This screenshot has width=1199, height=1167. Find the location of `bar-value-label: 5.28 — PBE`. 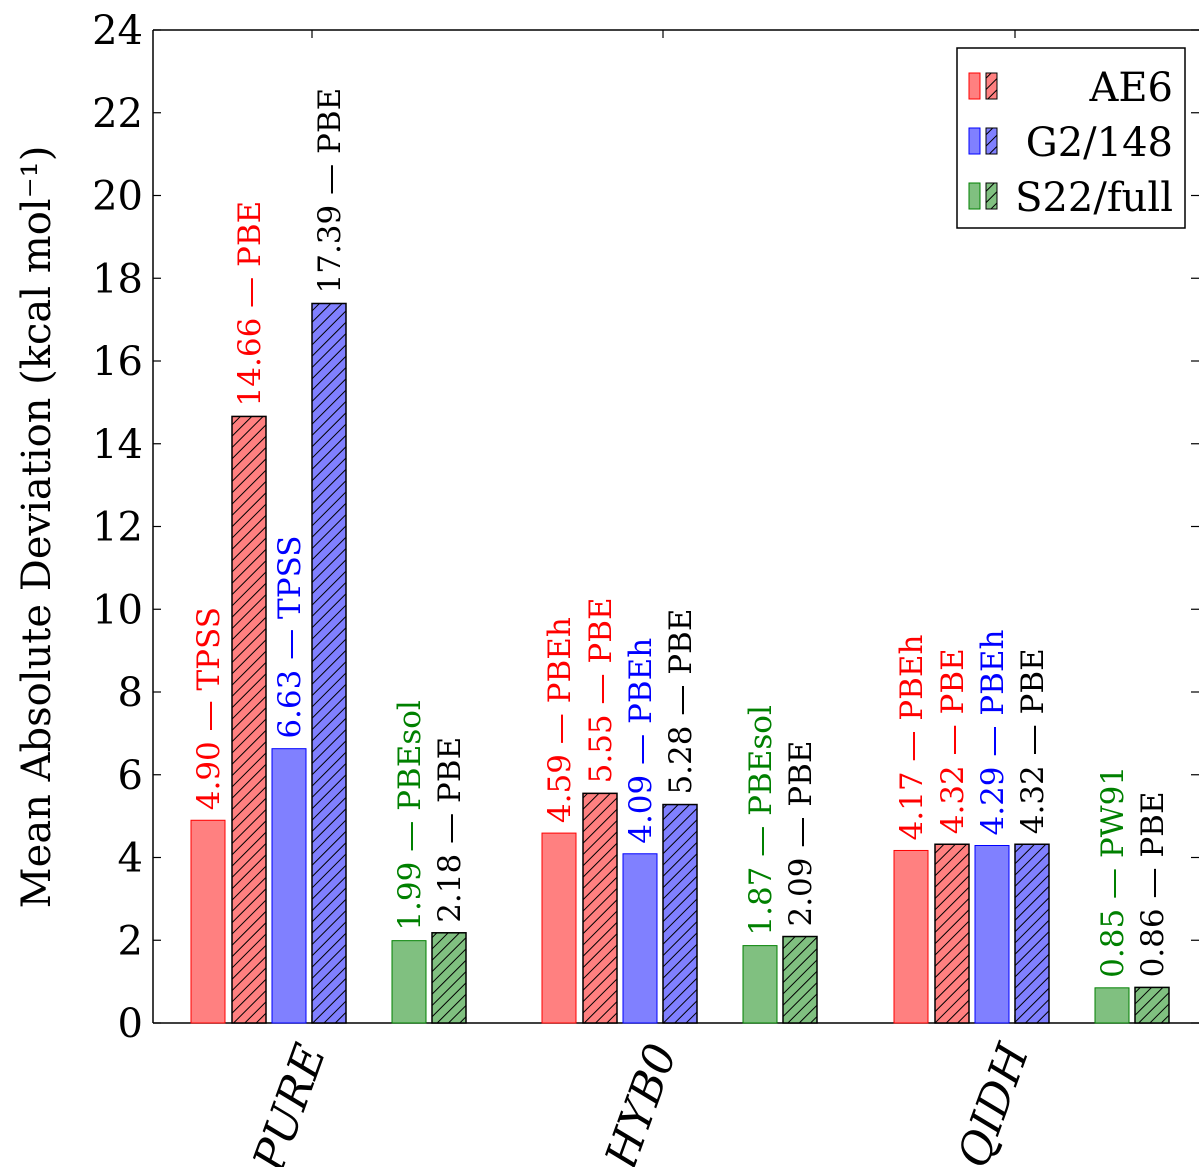

bar-value-label: 5.28 — PBE is located at coordinates (681, 702).